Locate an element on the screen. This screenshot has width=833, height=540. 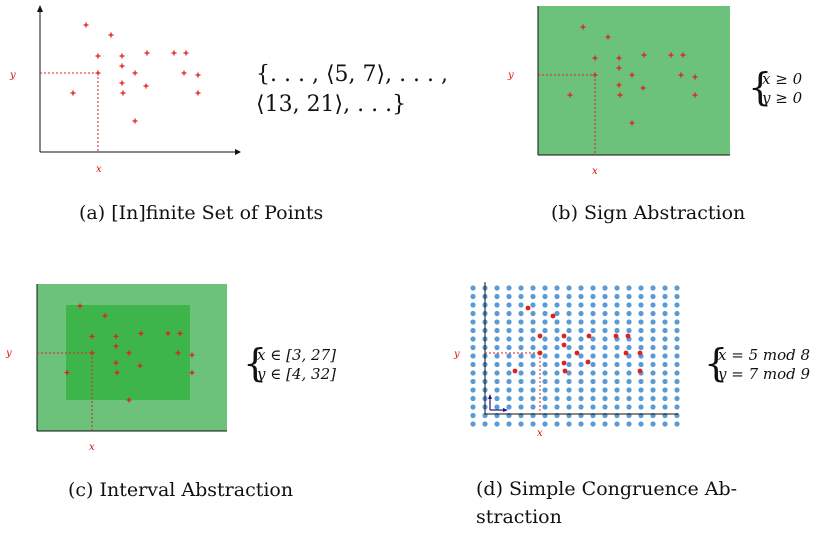
sign-region is located at coordinates (634, 80).